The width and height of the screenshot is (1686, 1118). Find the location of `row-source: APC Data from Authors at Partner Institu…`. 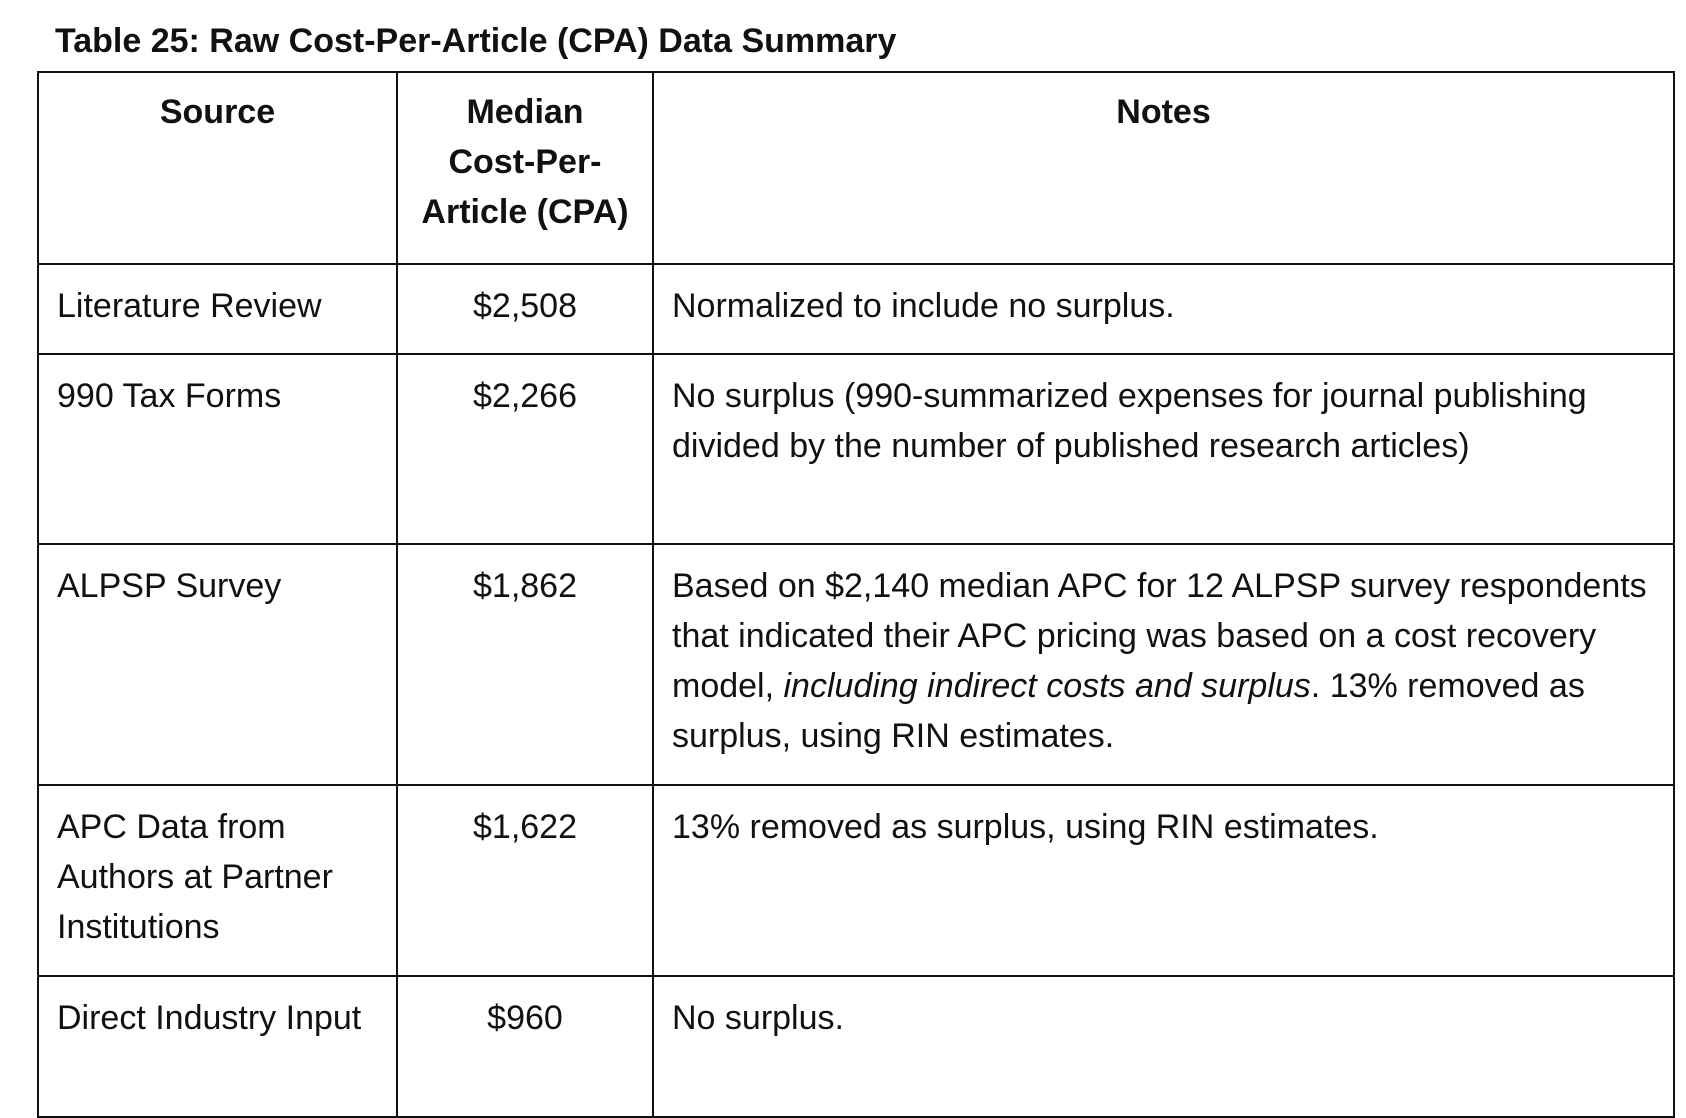

row-source: APC Data from Authors at Partner Institu… is located at coordinates (217, 880).